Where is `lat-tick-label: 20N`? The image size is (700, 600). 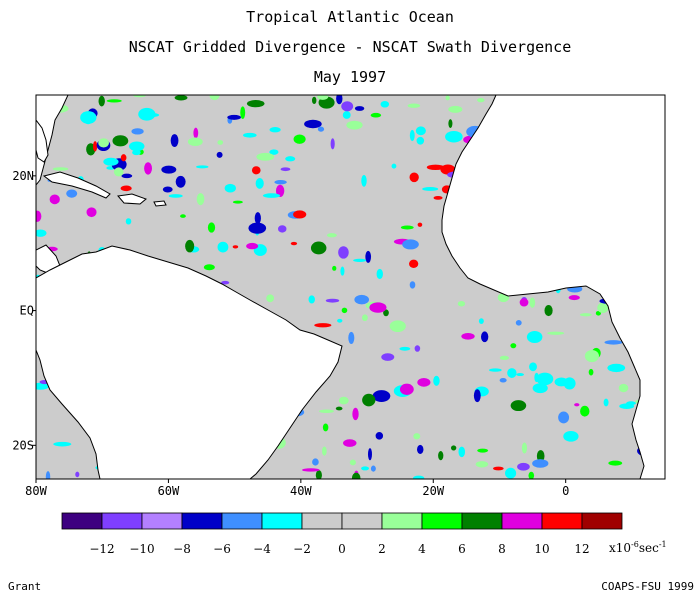
lat-tick-label: 20N is located at coordinates (23, 176).